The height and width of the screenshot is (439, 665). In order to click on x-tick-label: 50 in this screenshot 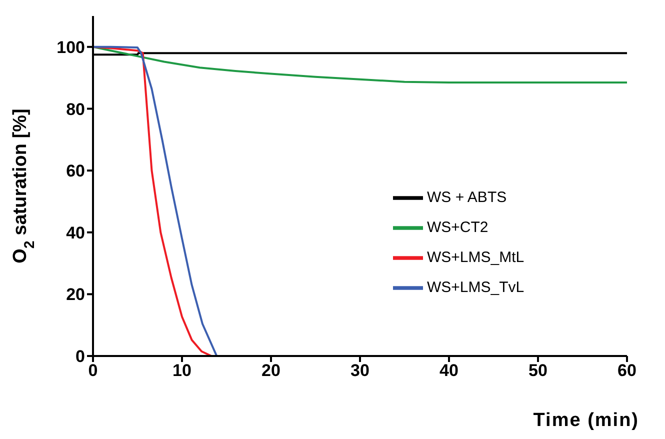, I will do `click(538, 370)`.